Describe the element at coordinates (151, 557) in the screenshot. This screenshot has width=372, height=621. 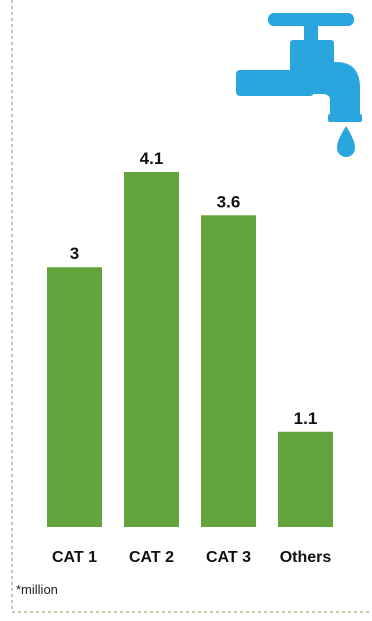
I see `category-label-cat-2: CAT 2` at that location.